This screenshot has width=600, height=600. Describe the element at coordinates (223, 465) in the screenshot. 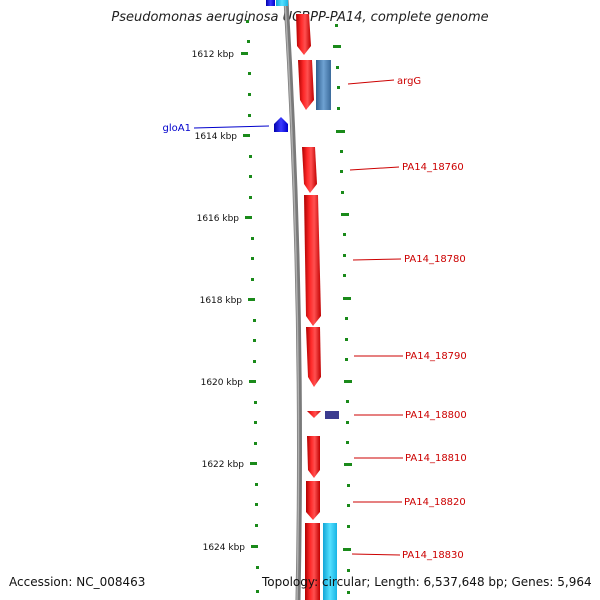

I see `scale-label: 1622 kbp` at that location.